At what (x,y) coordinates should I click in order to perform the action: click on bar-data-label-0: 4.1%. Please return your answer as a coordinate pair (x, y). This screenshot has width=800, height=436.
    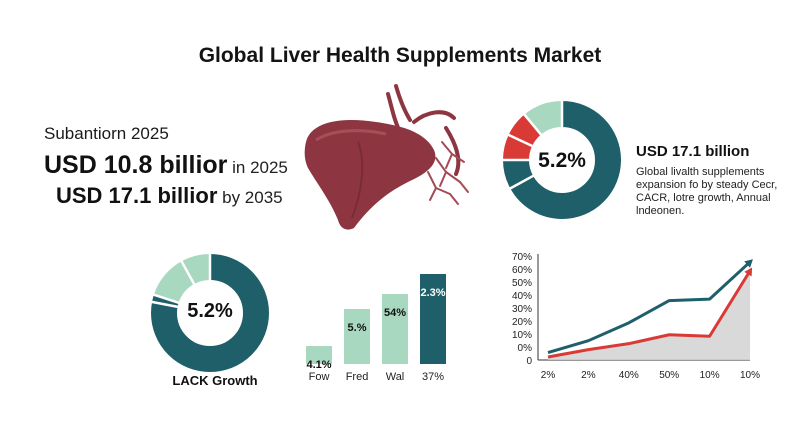
    Looking at the image, I should click on (318, 365).